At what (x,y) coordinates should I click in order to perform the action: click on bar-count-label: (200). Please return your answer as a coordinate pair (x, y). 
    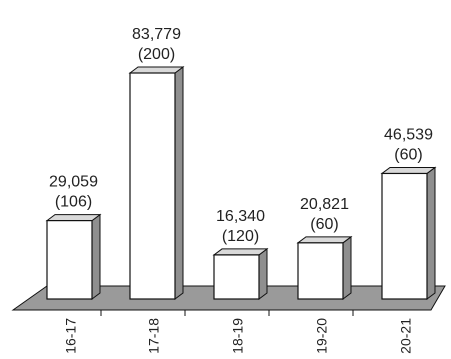
    Looking at the image, I should click on (156, 54).